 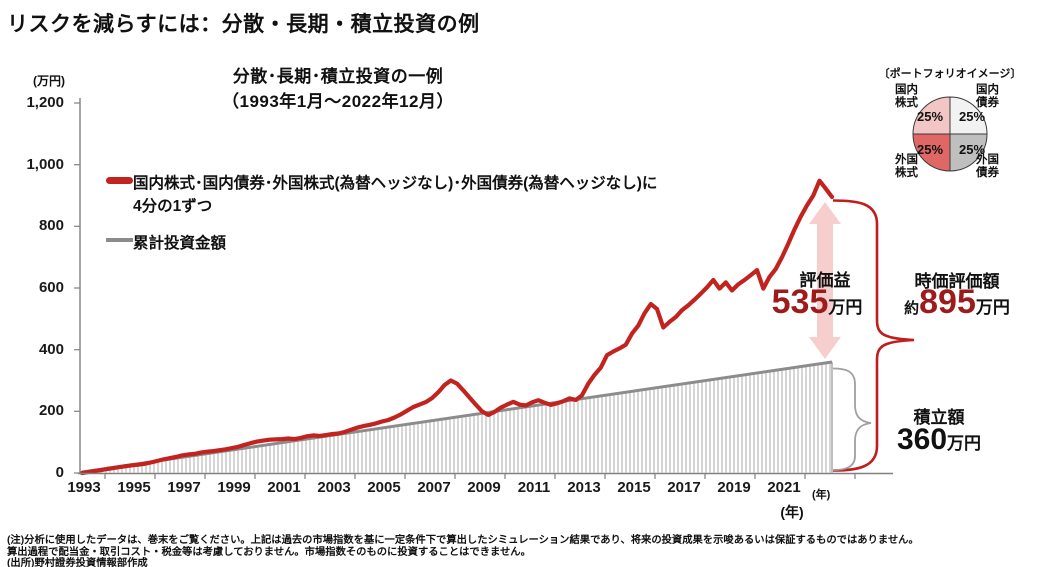 I want to click on market-value-label: 時価評価額, so click(x=957, y=281).